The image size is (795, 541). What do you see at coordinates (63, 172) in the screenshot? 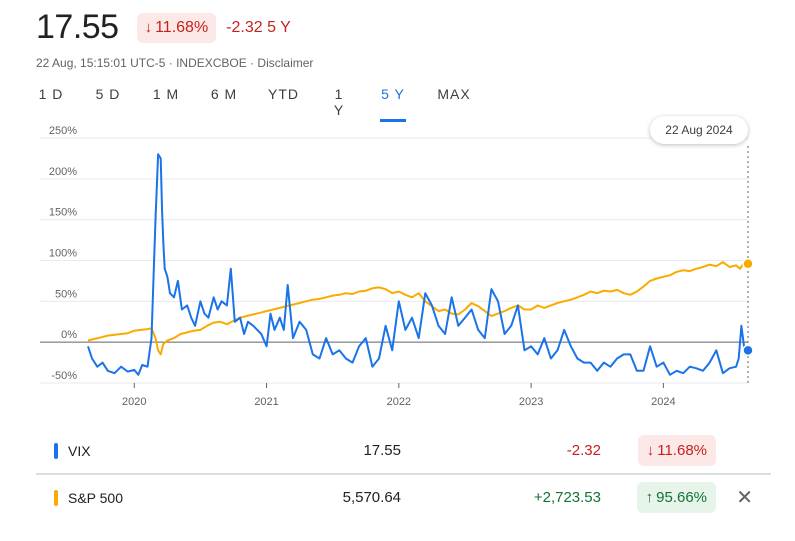
I see `y-tick-label: 200%` at bounding box center [63, 172].